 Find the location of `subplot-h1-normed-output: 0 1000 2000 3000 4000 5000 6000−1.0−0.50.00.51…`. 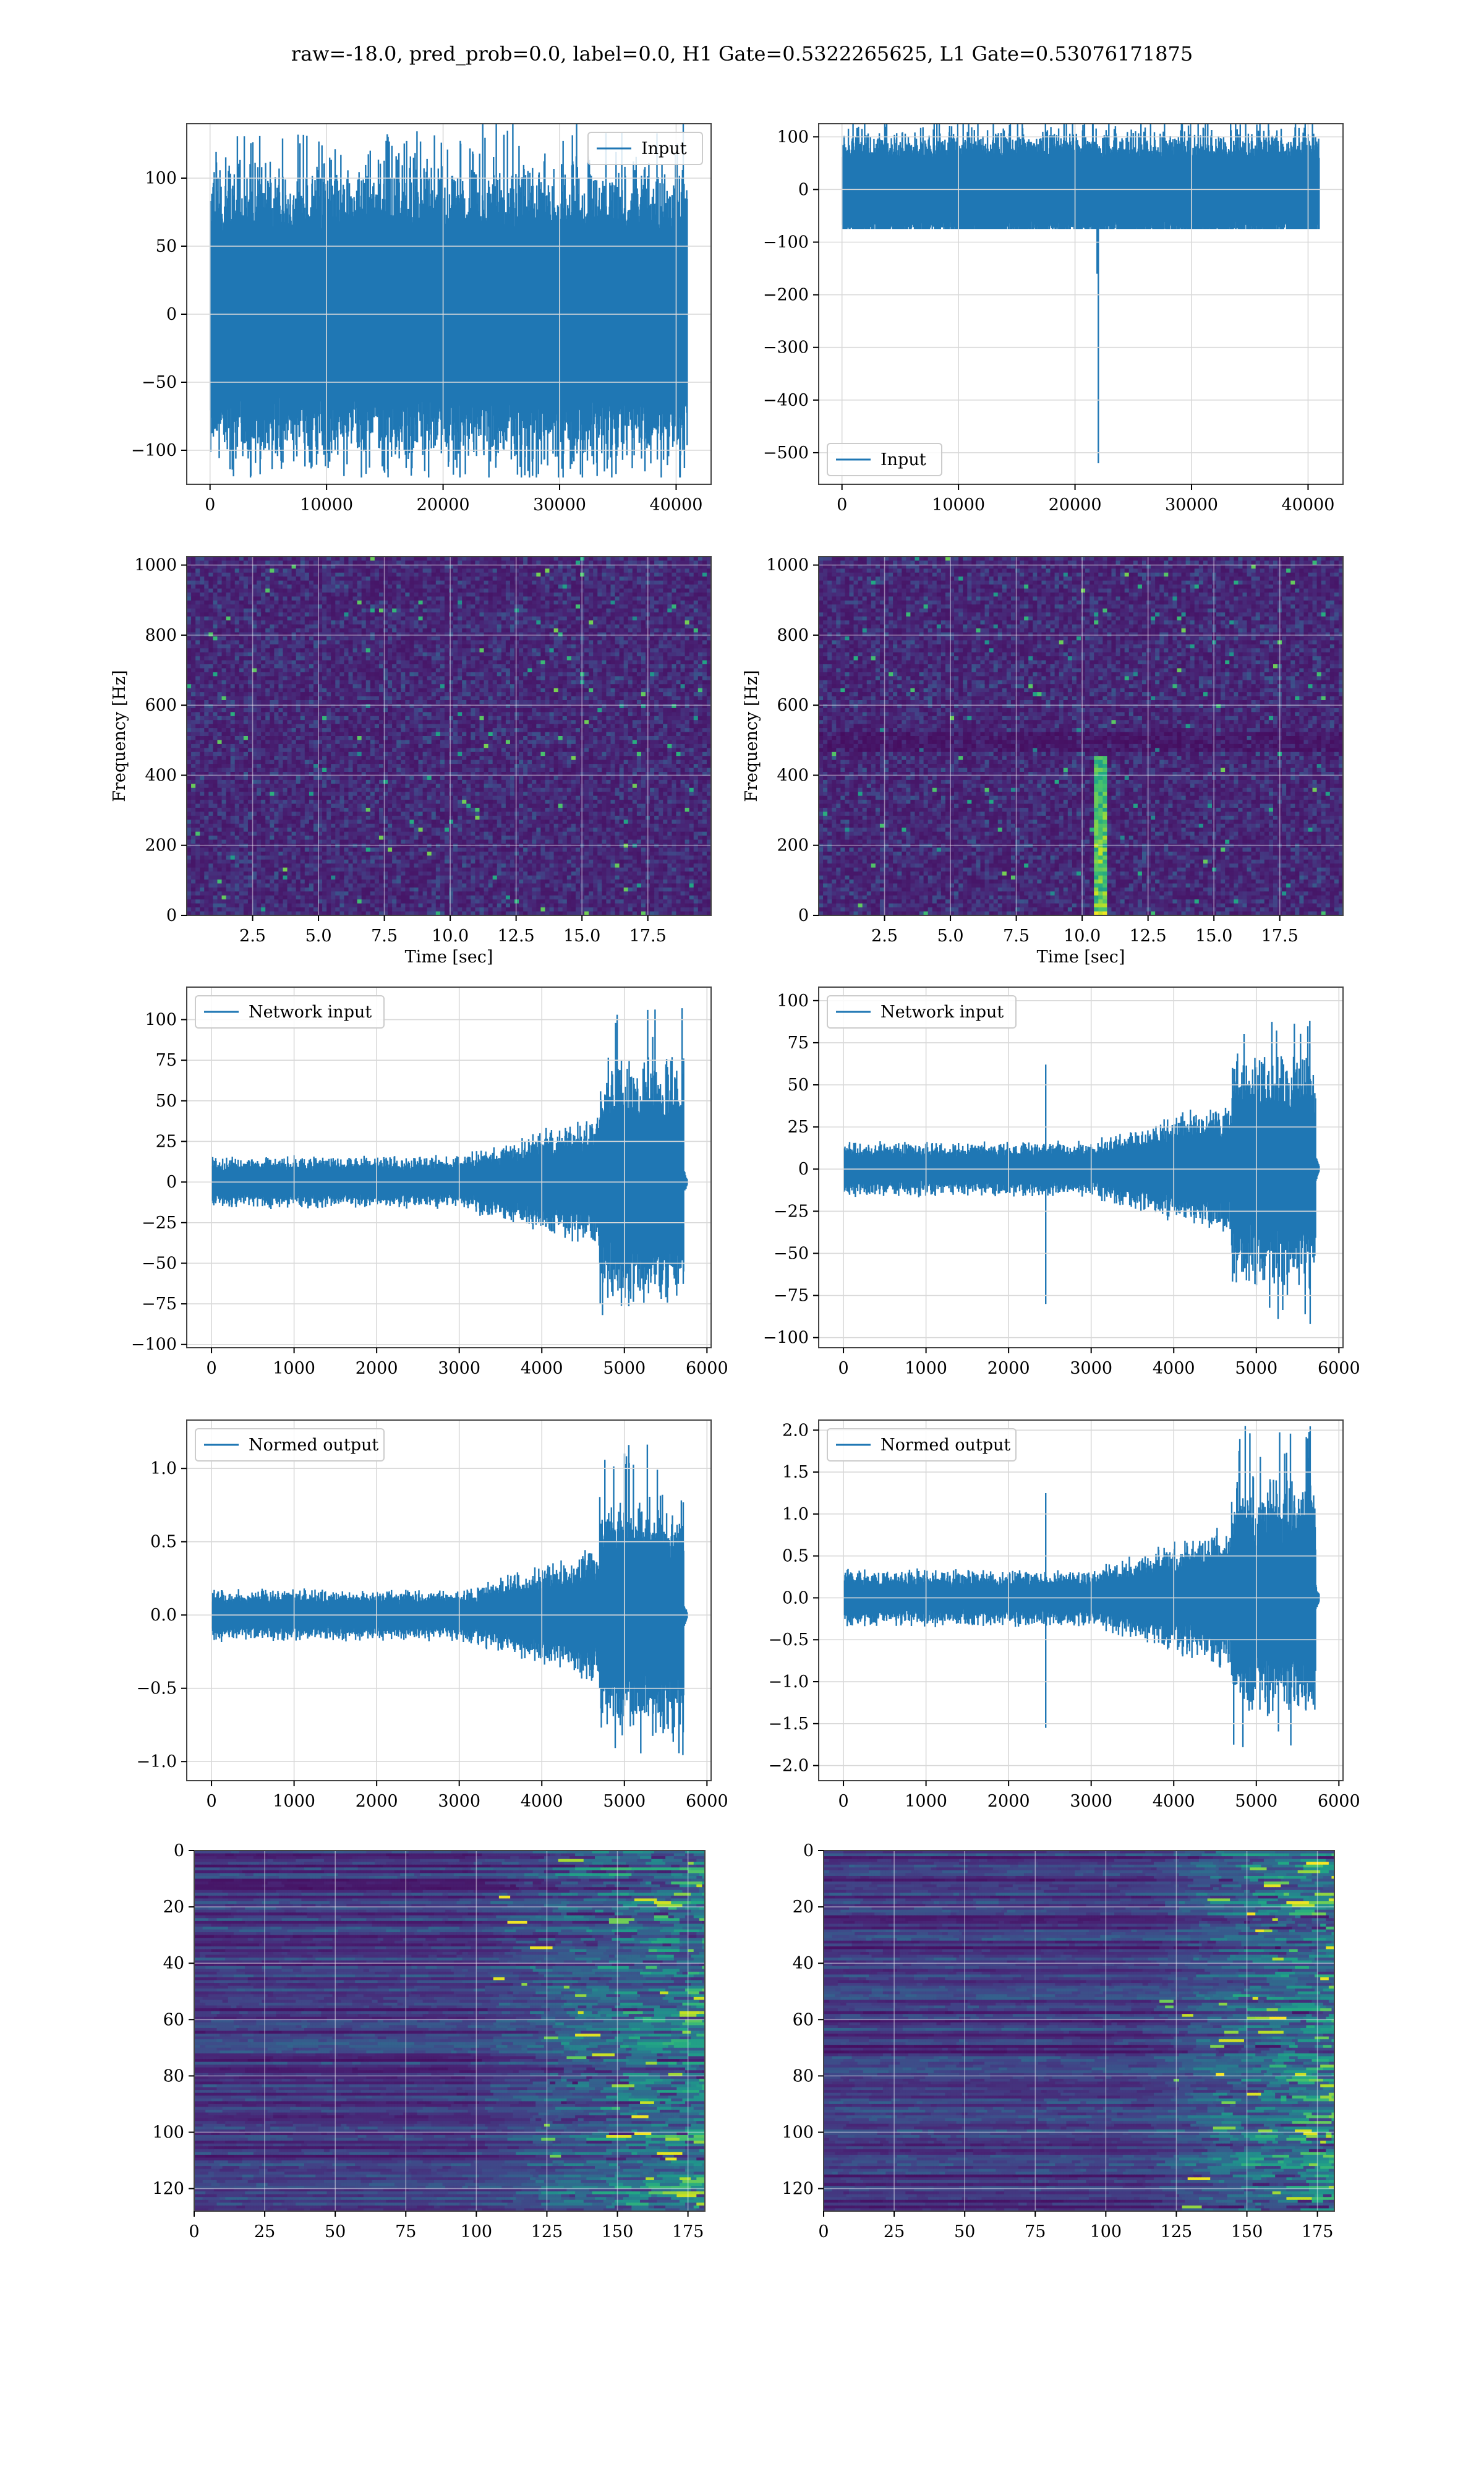

subplot-h1-normed-output: 0 1000 2000 3000 4000 5000 6000−1.0−0.50.00.51… is located at coordinates (432, 1615).